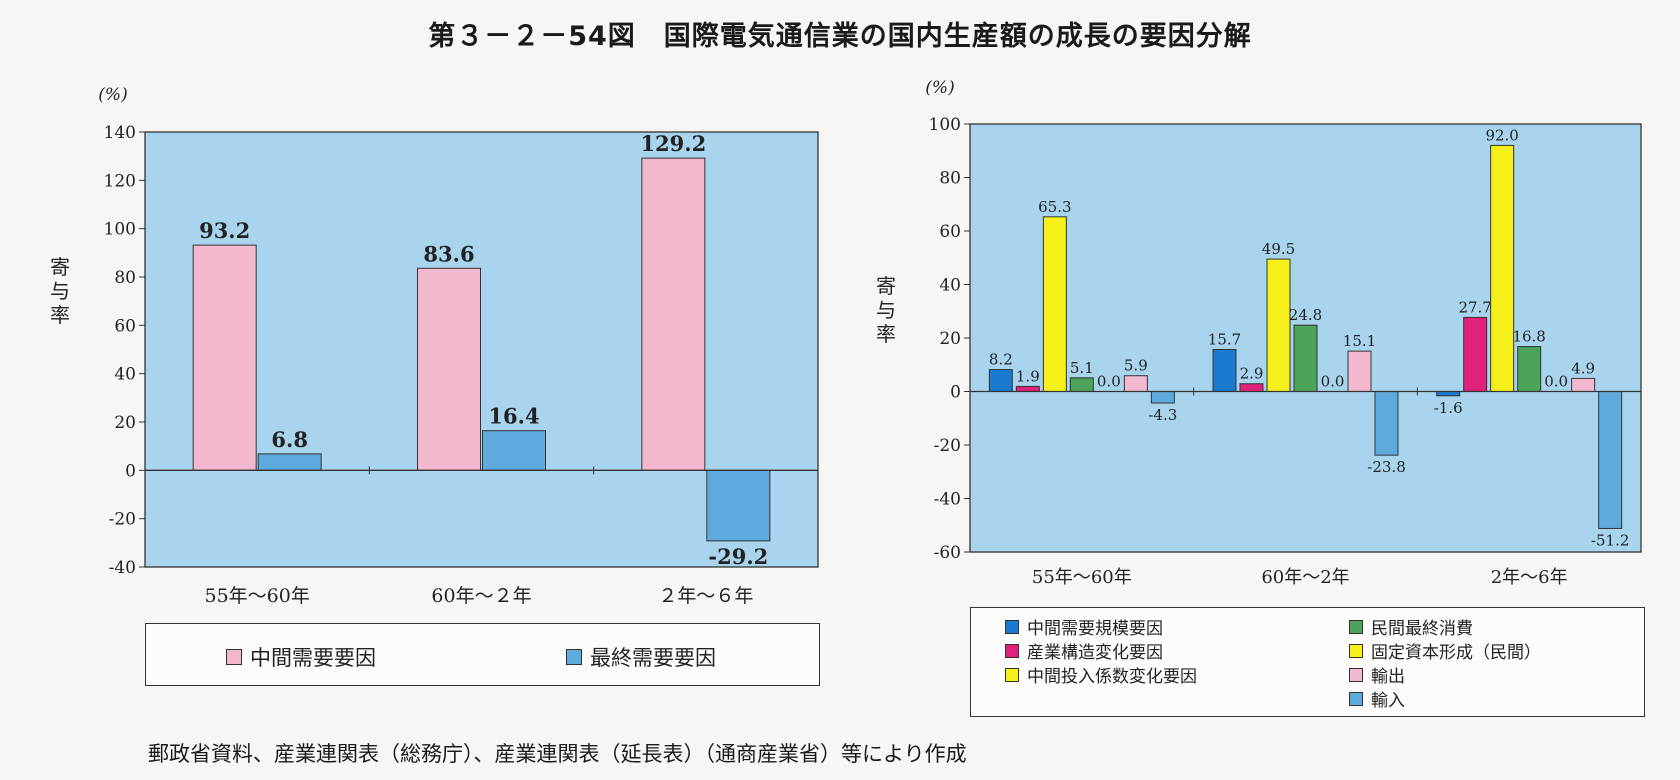 Image resolution: width=1680 pixels, height=780 pixels. What do you see at coordinates (738, 556) in the screenshot?
I see `data-label: -29.2` at bounding box center [738, 556].